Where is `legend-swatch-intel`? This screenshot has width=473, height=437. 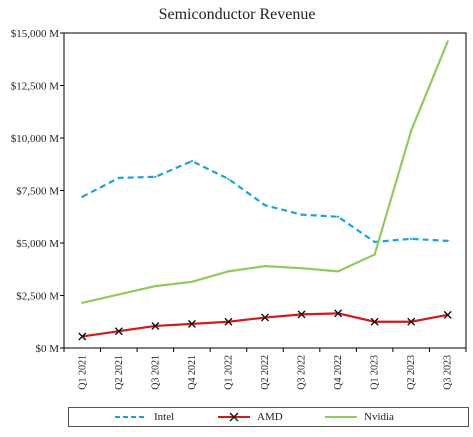 legend-swatch-intel is located at coordinates (131, 417).